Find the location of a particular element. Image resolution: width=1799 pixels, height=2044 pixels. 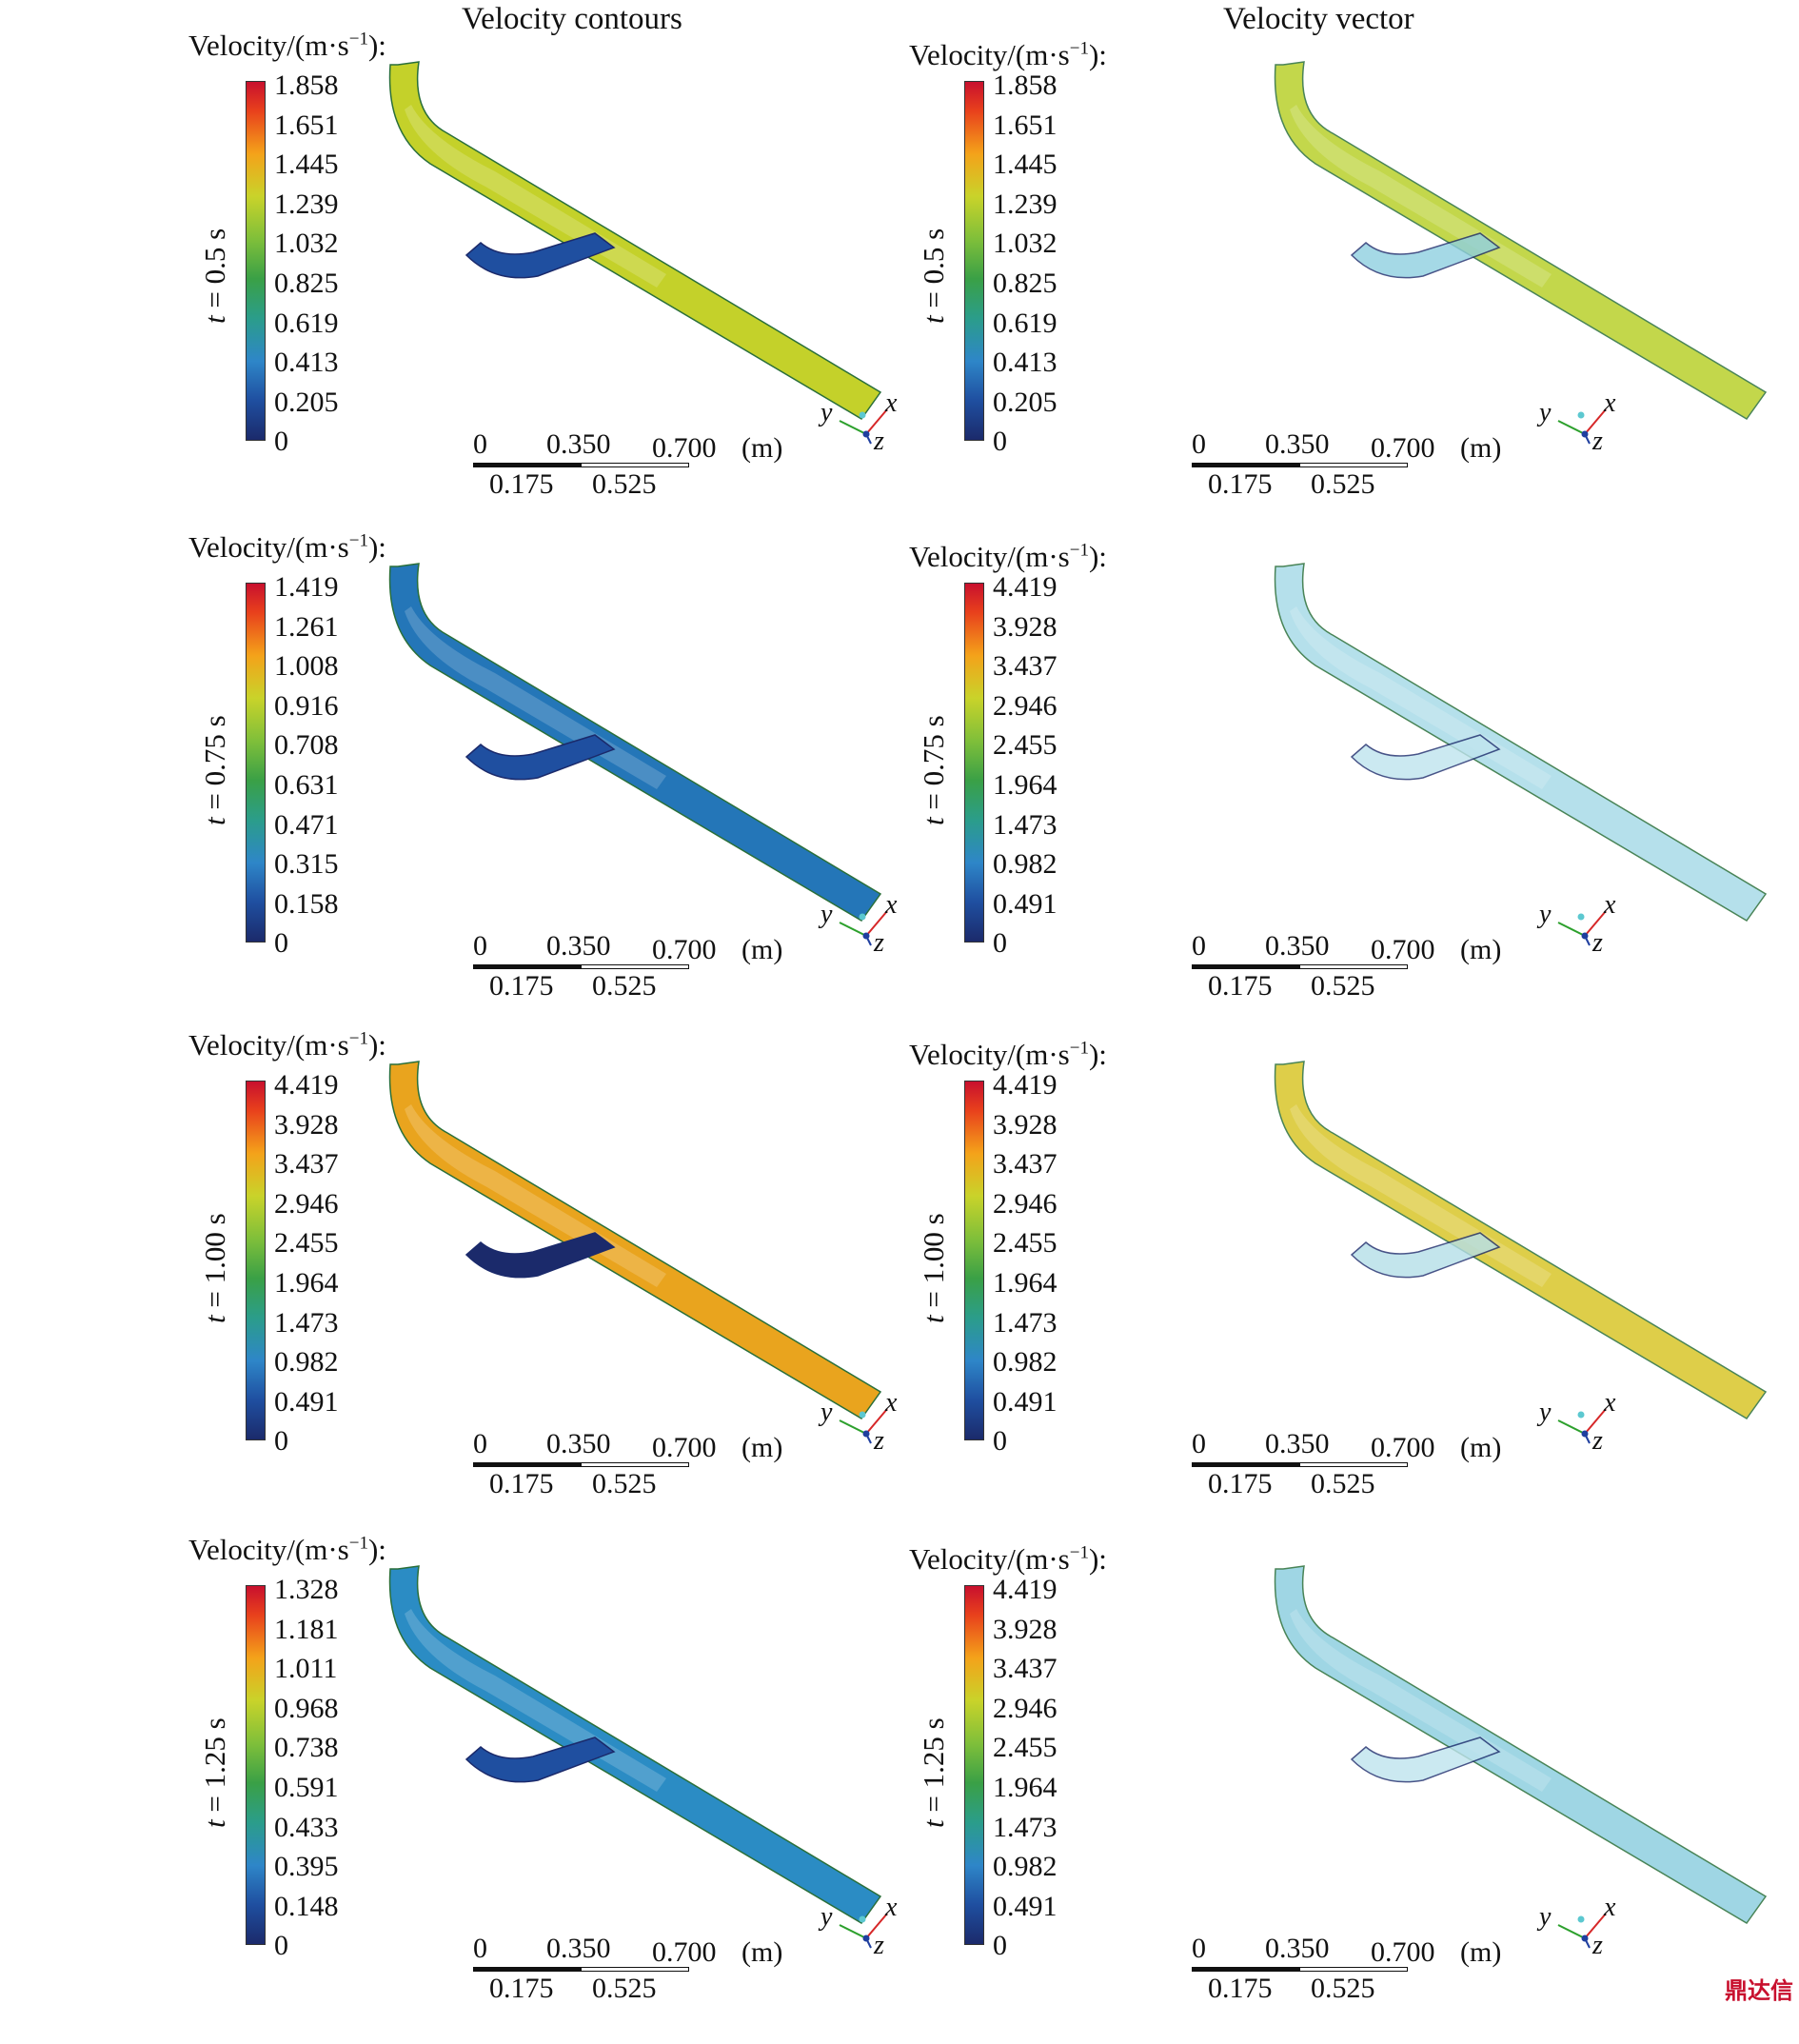

colorbar-tick-label: 0.395 is located at coordinates (306, 1867).